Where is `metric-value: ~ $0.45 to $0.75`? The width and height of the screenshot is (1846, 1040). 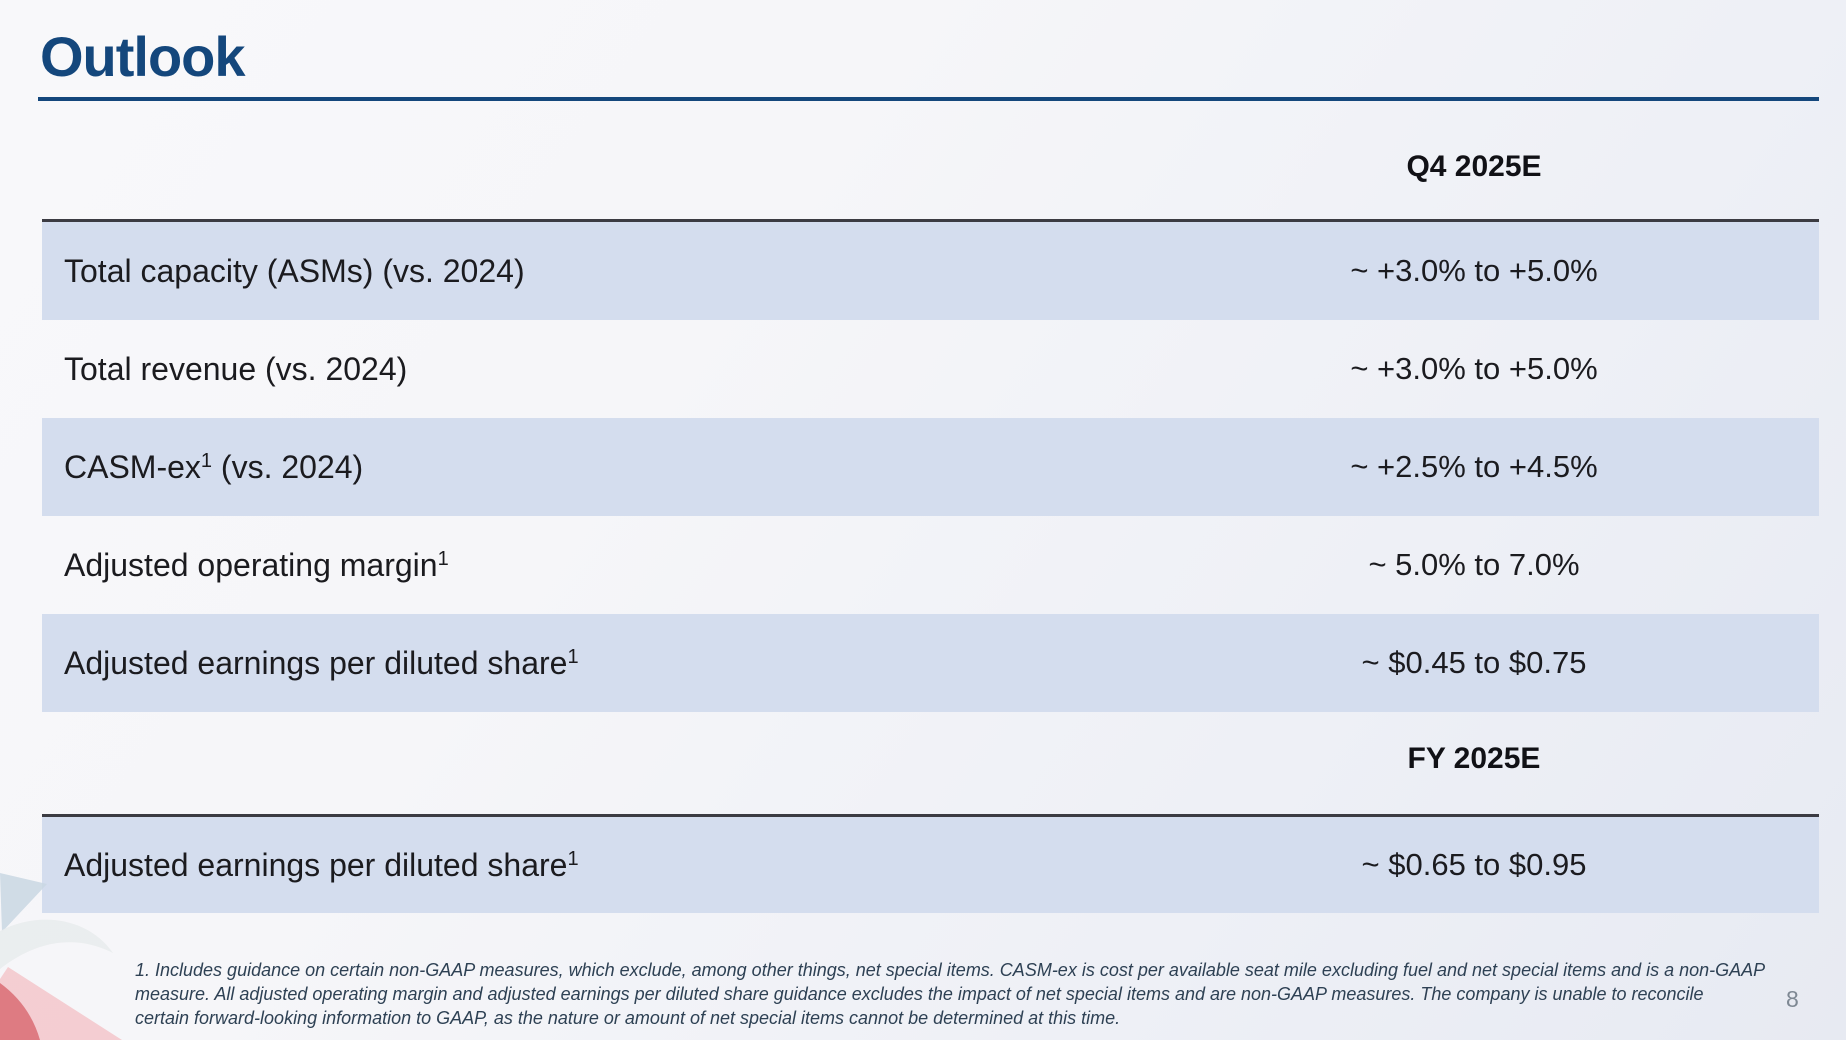 metric-value: ~ $0.45 to $0.75 is located at coordinates (1474, 662).